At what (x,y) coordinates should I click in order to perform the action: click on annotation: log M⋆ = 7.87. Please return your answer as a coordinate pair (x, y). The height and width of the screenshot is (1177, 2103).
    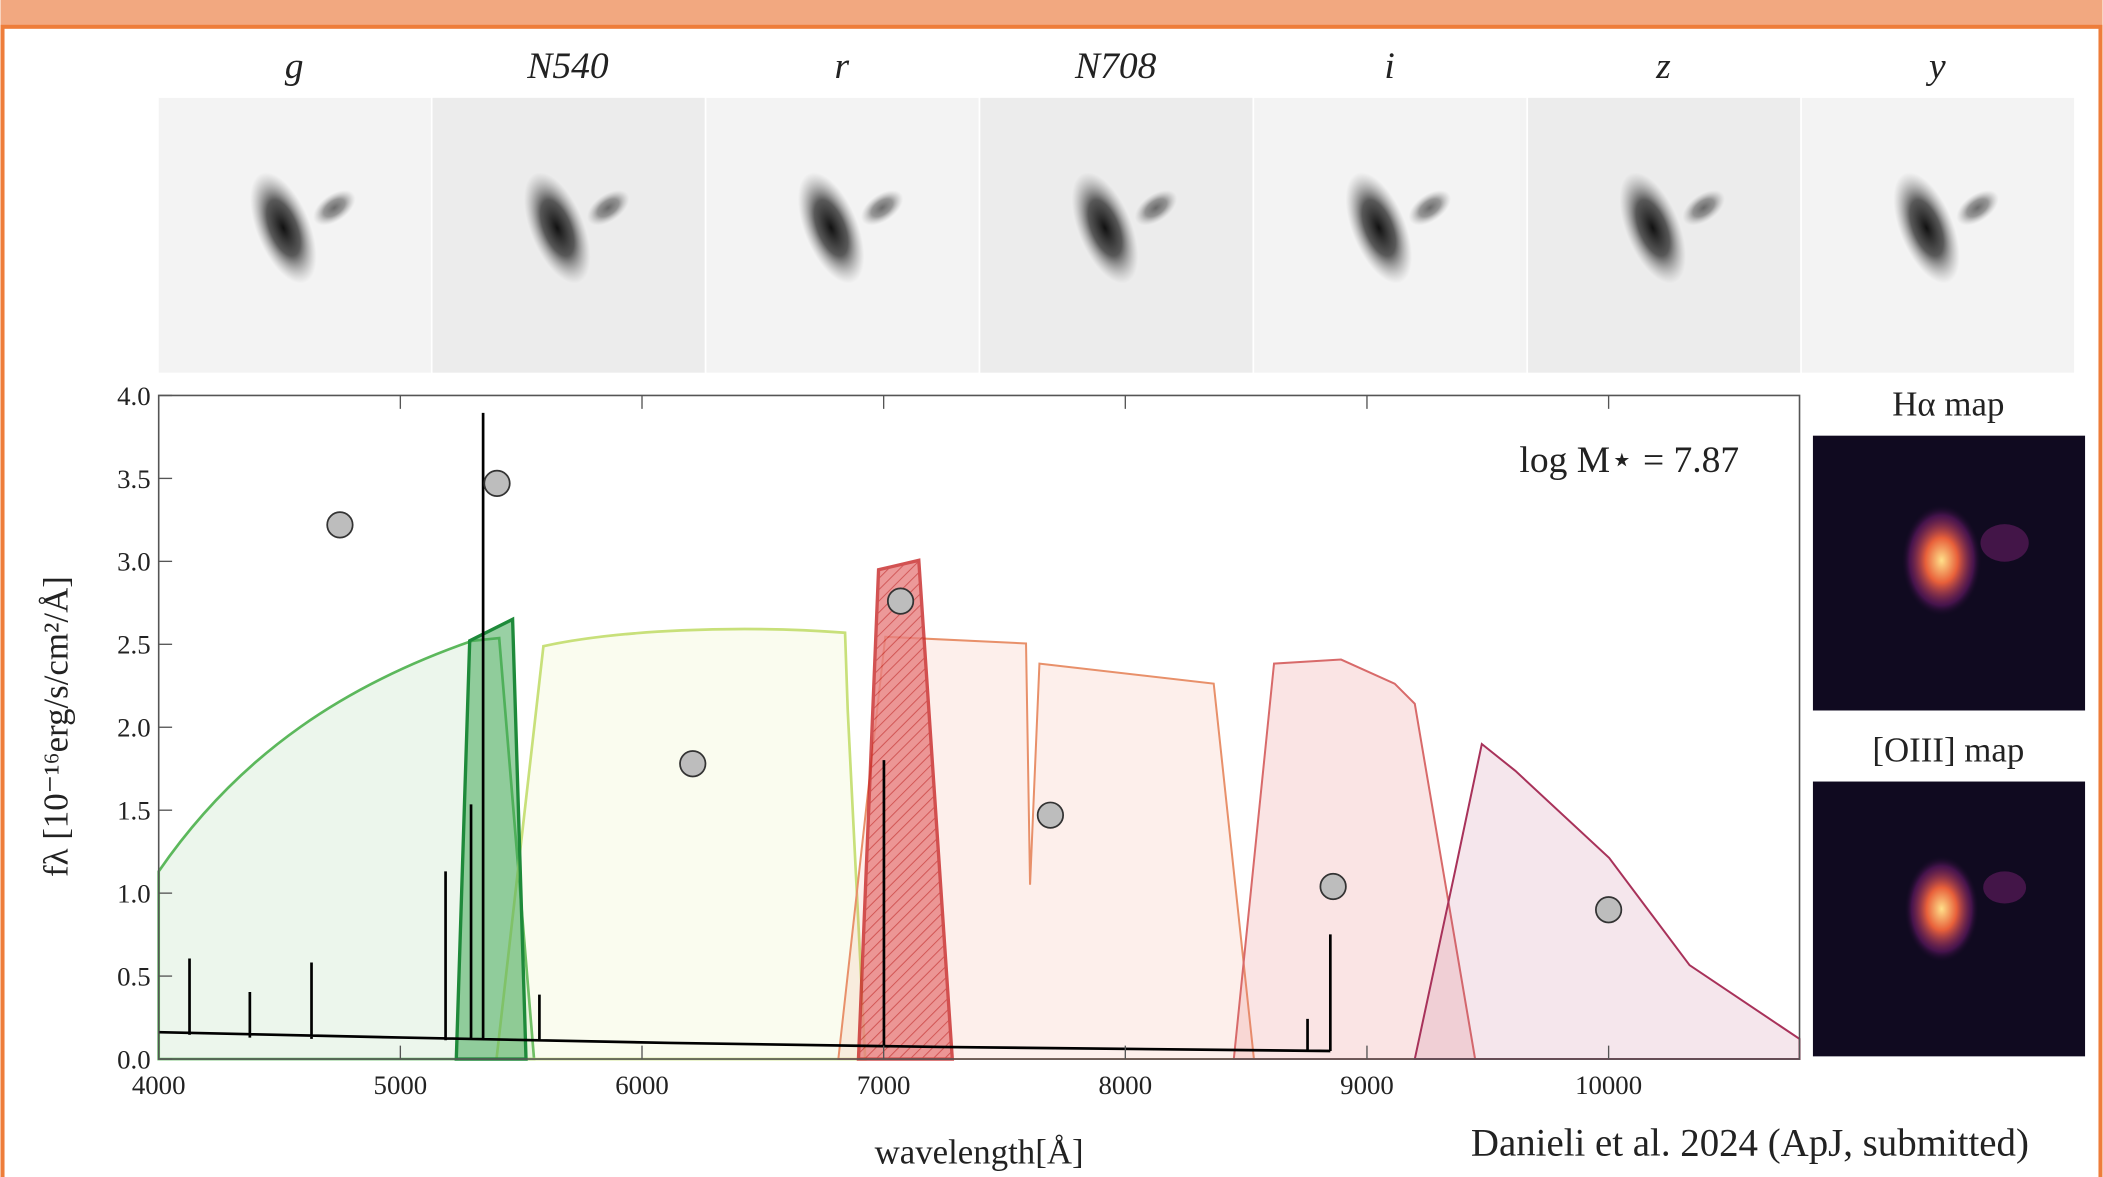
    Looking at the image, I should click on (1629, 460).